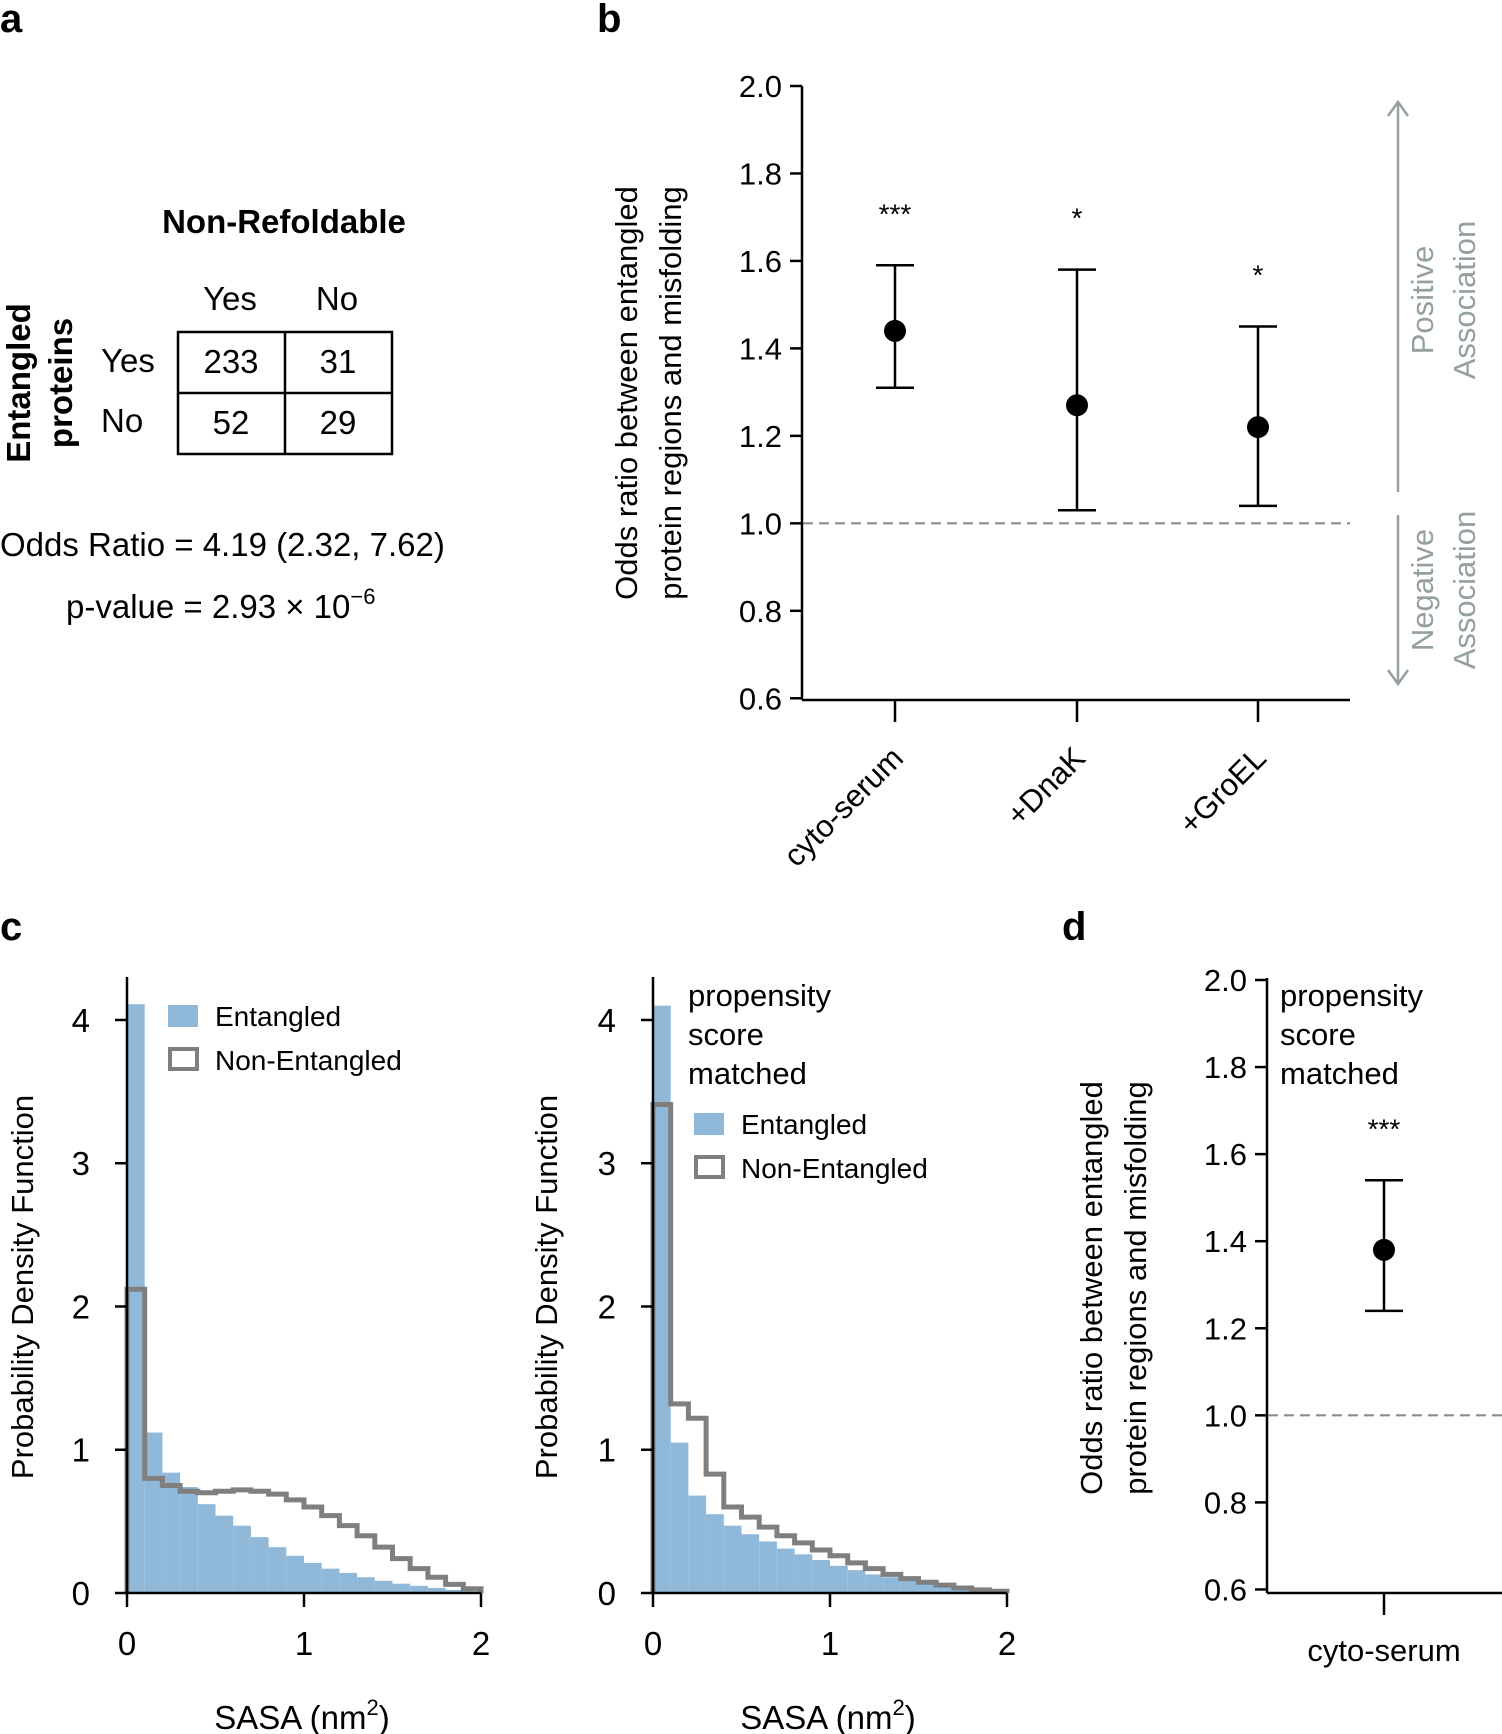  I want to click on b-ytick-label: 0.8, so click(760, 611).